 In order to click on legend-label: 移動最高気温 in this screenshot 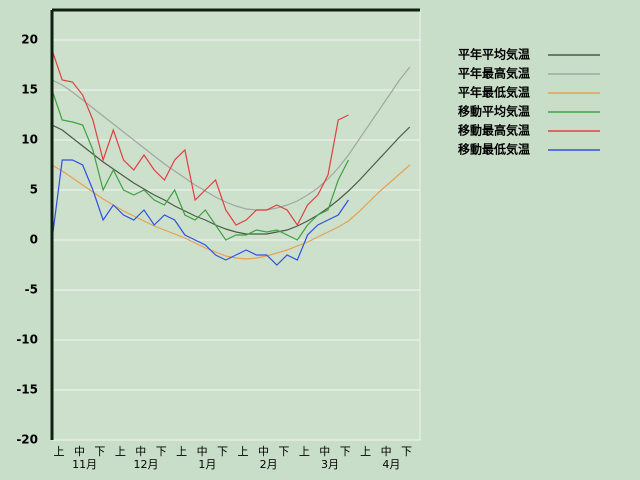, I will do `click(494, 130)`.